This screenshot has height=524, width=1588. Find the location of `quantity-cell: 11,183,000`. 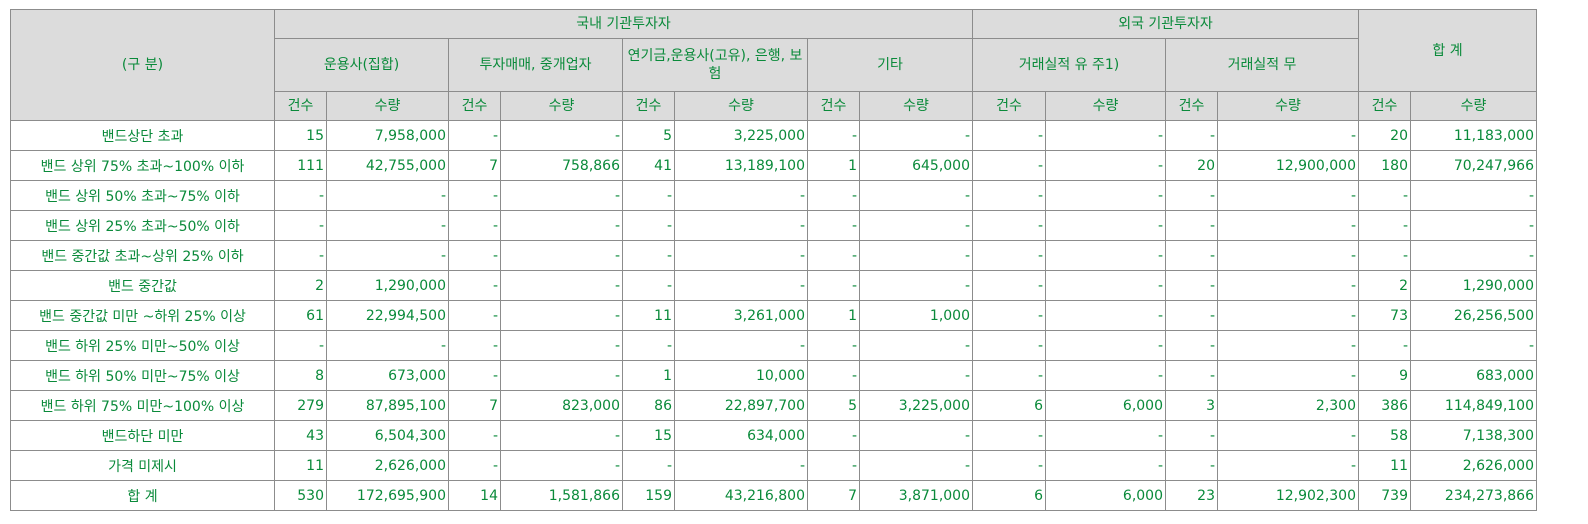

quantity-cell: 11,183,000 is located at coordinates (1473, 135).